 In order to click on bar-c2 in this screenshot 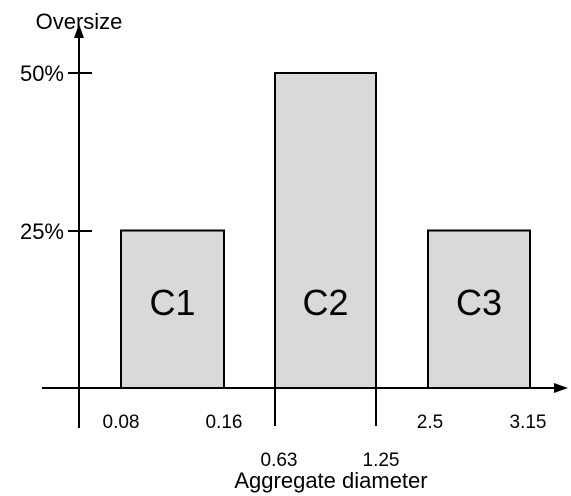, I will do `click(325, 230)`.